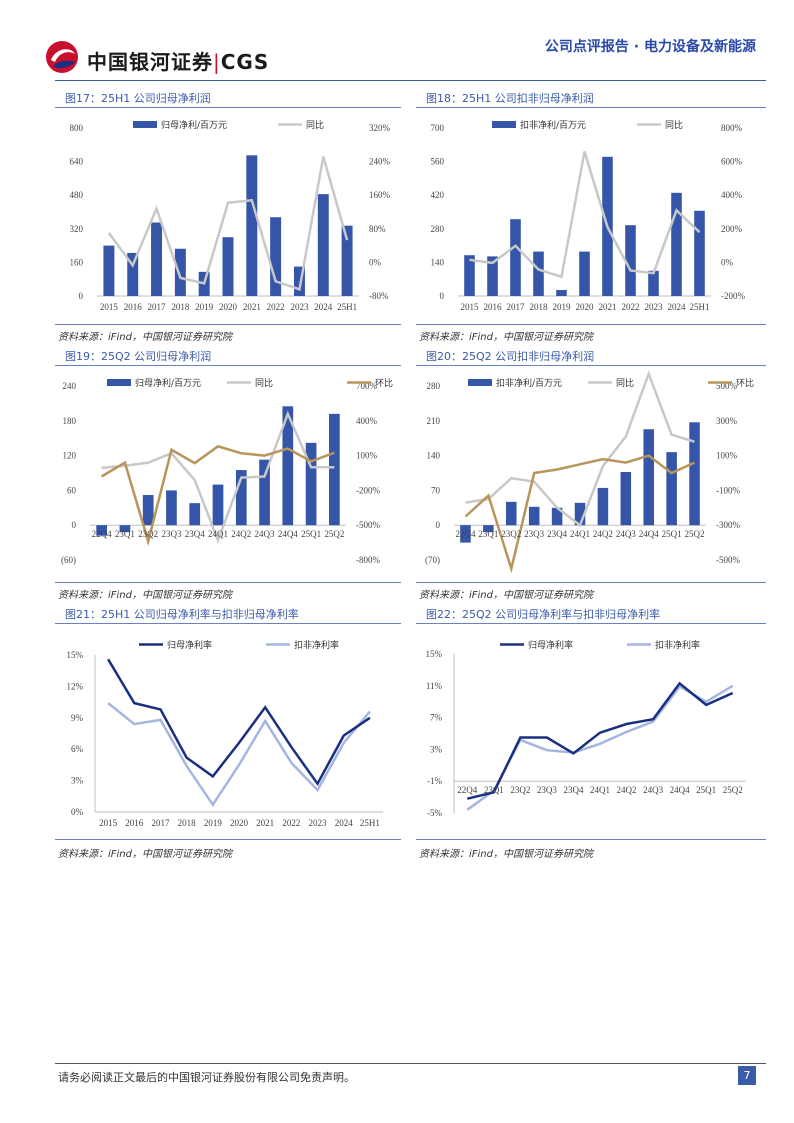  I want to click on y-tick-label: 140, so click(434, 456).